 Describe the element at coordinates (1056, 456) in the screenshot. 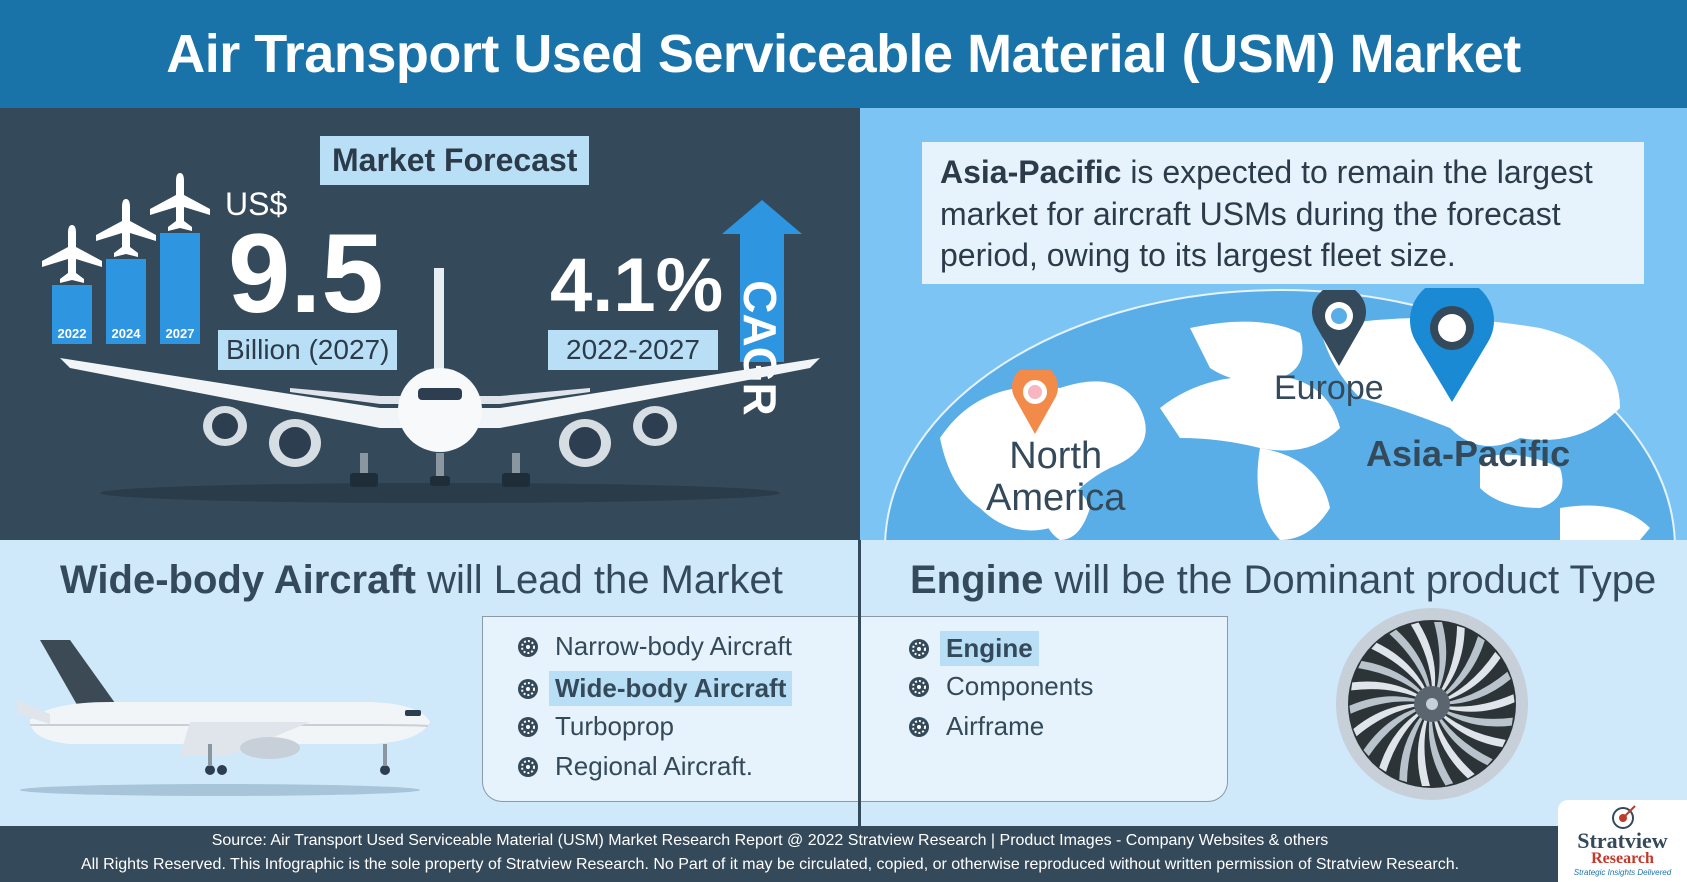

I see `north-america-label-line1: North` at that location.